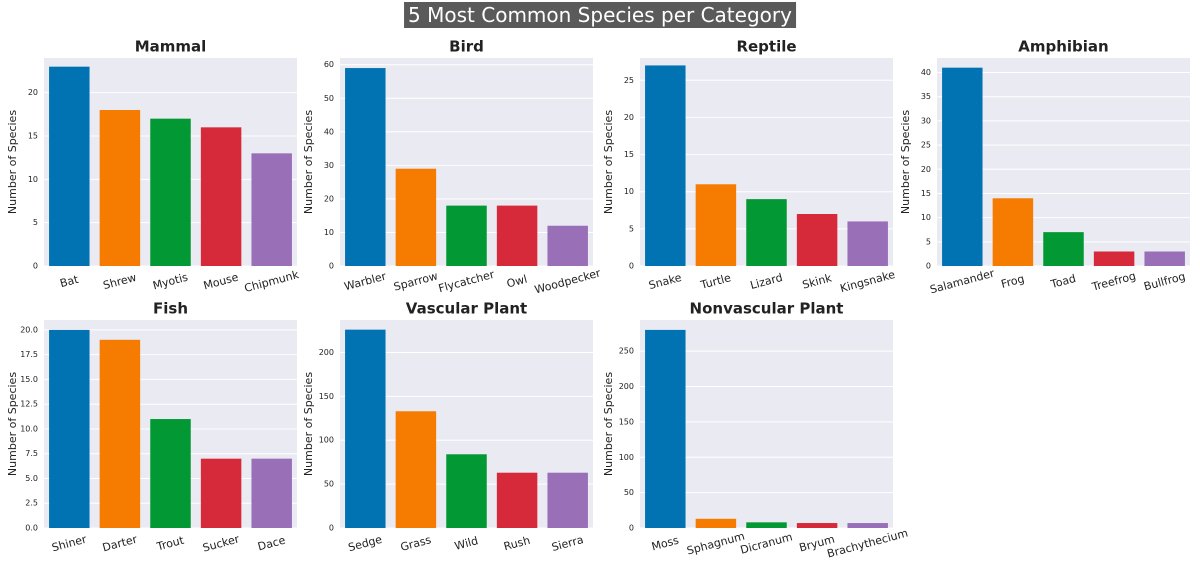 This screenshot has width=1200, height=572. Describe the element at coordinates (170, 309) in the screenshot. I see `subplot-title: Fish` at that location.